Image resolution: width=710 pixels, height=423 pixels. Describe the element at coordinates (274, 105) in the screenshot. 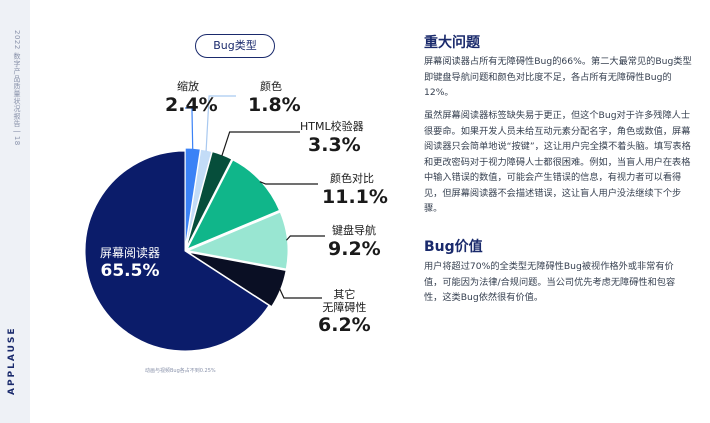

I see `label-color-value: 1.8%` at that location.